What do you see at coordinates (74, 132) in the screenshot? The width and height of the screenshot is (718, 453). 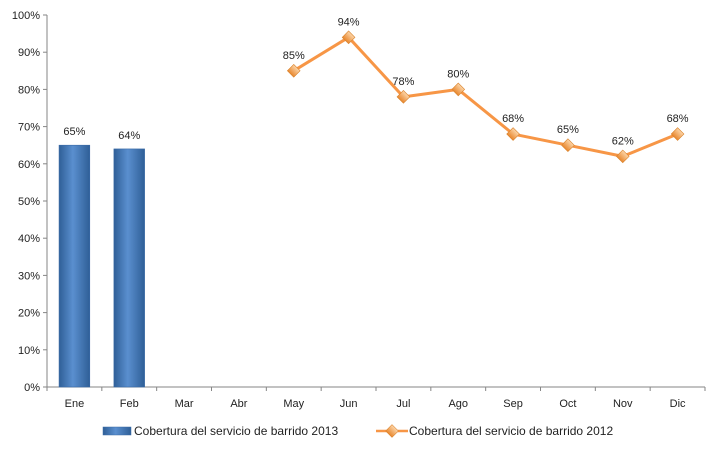 I see `bar-data-label: 65%` at bounding box center [74, 132].